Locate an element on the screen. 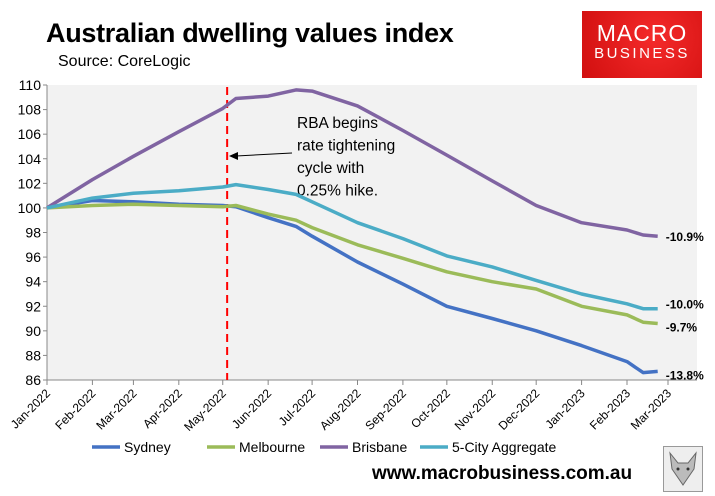  y-tick-label: 86 is located at coordinates (33, 380).